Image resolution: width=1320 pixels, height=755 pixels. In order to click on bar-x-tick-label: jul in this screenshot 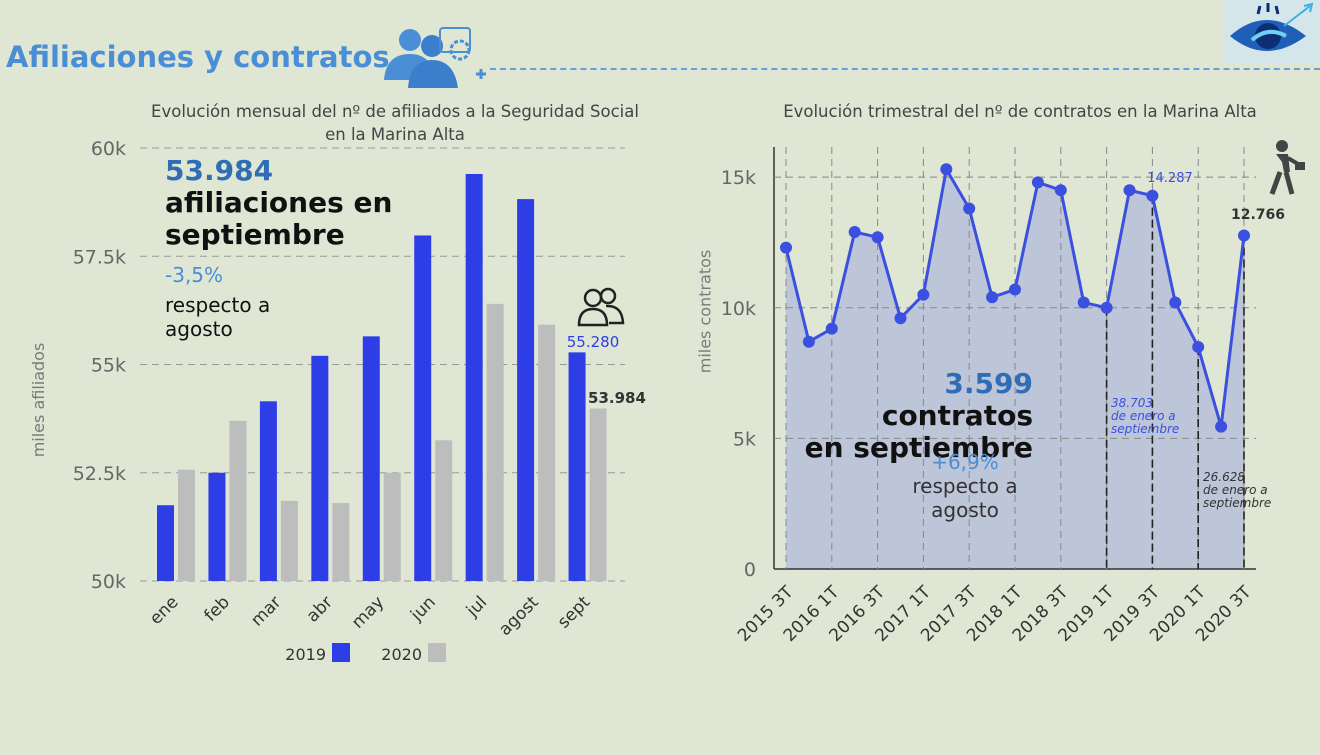, I will do `click(476, 606)`.